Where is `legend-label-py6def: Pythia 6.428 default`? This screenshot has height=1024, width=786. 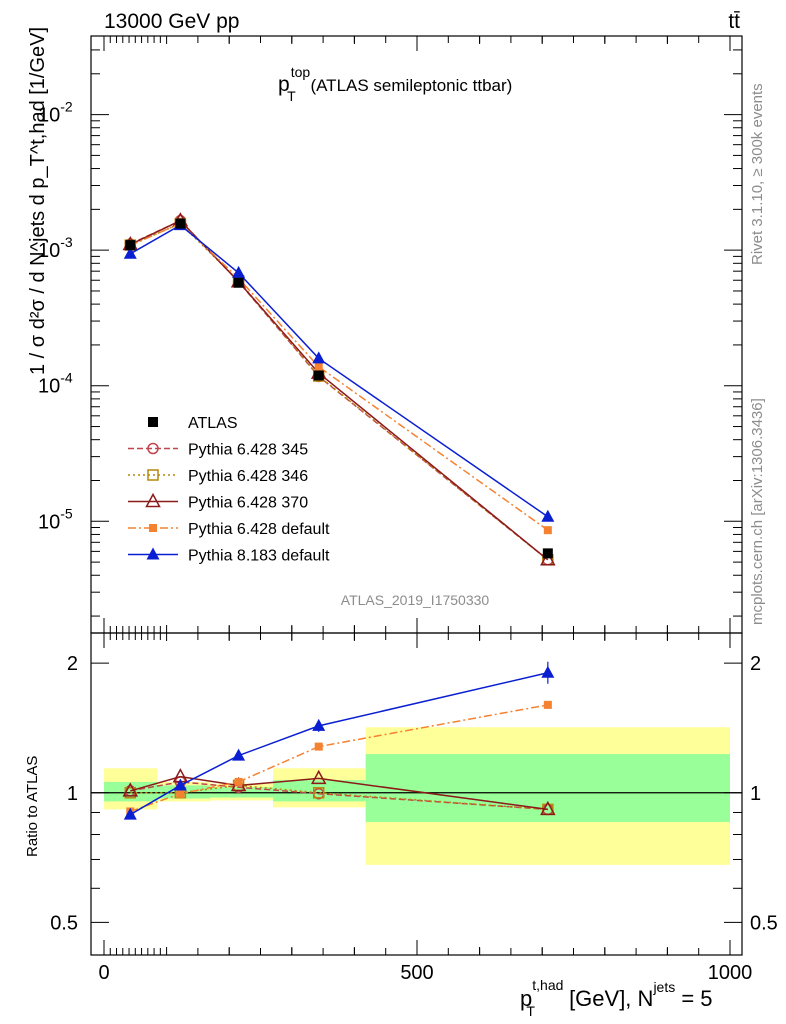
legend-label-py6def: Pythia 6.428 default is located at coordinates (259, 529).